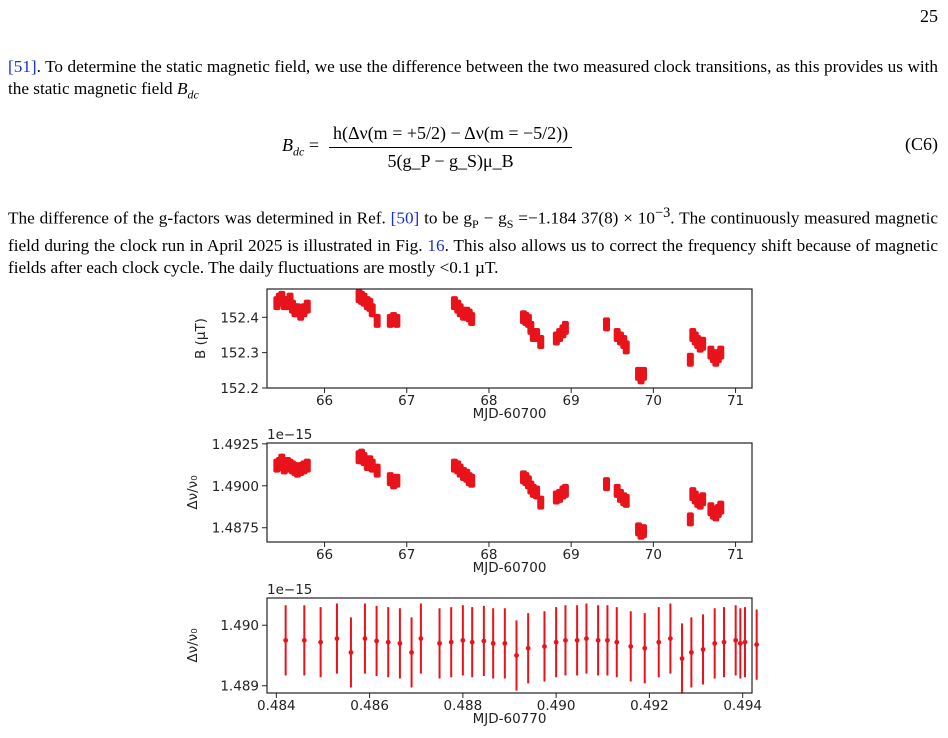  I want to click on equation-lhs: Bdc =, so click(300, 146).